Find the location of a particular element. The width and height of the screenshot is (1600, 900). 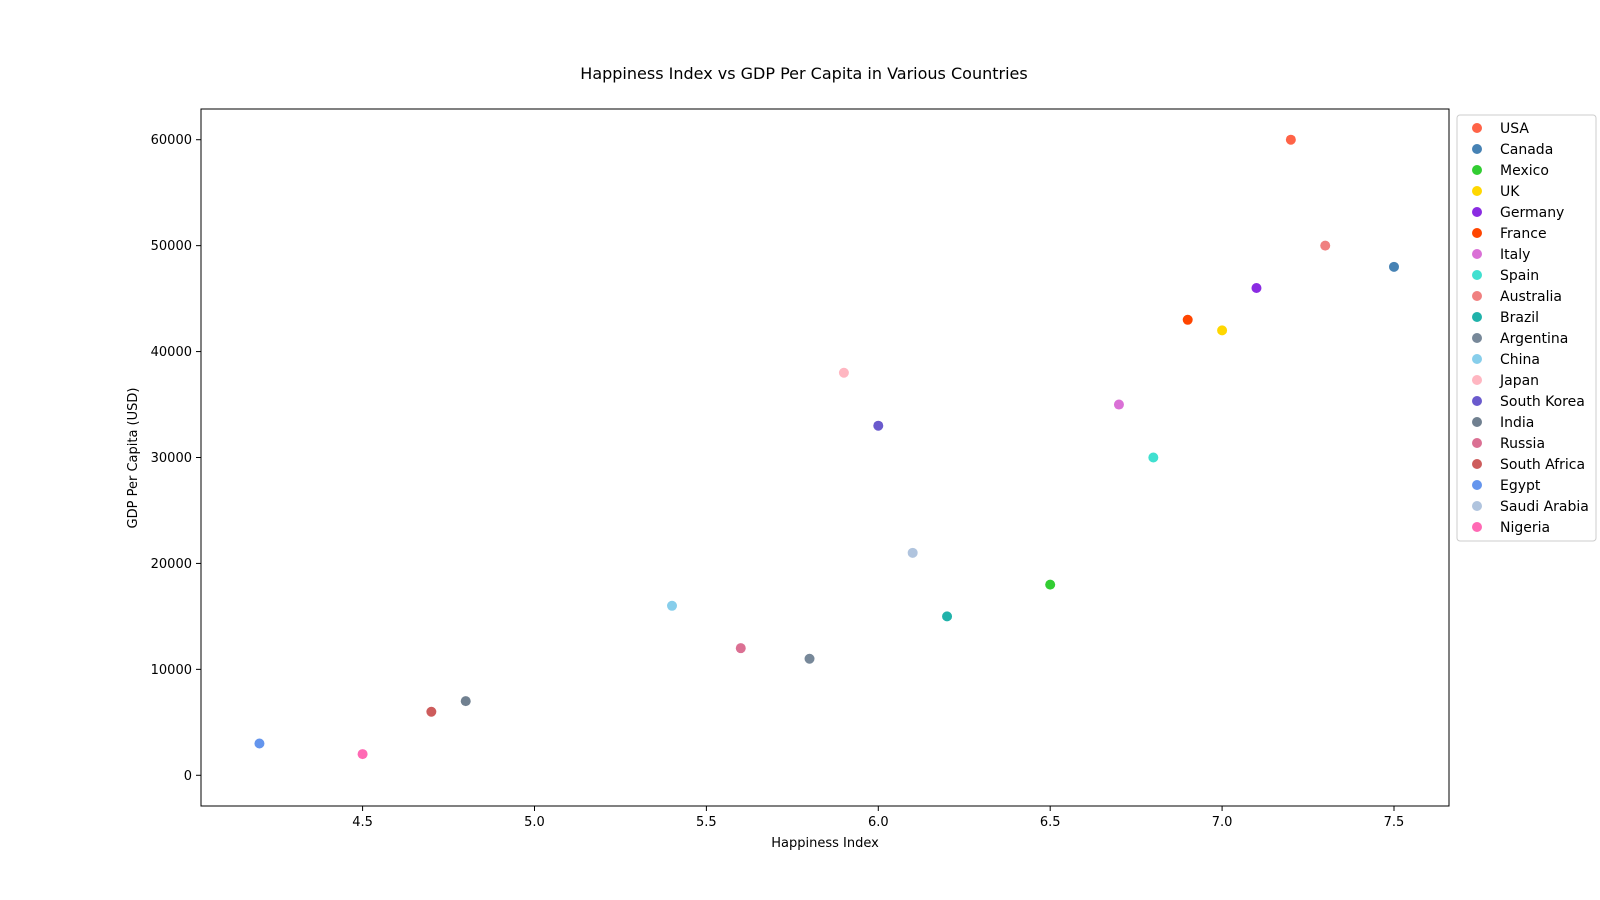

legend-box is located at coordinates (1526, 328).